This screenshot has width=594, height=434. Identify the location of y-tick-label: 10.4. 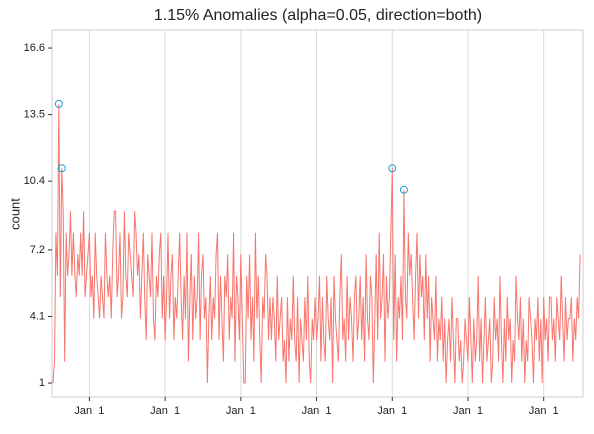
(34, 181).